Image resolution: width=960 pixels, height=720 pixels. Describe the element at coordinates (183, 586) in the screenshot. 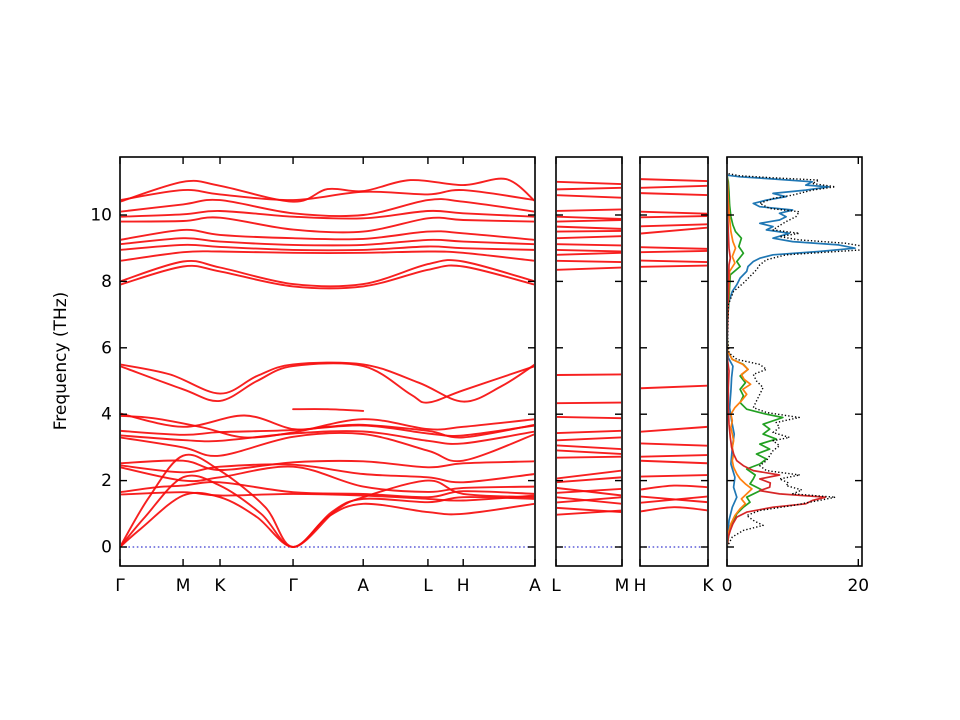

I see `x-tick-label: M` at that location.